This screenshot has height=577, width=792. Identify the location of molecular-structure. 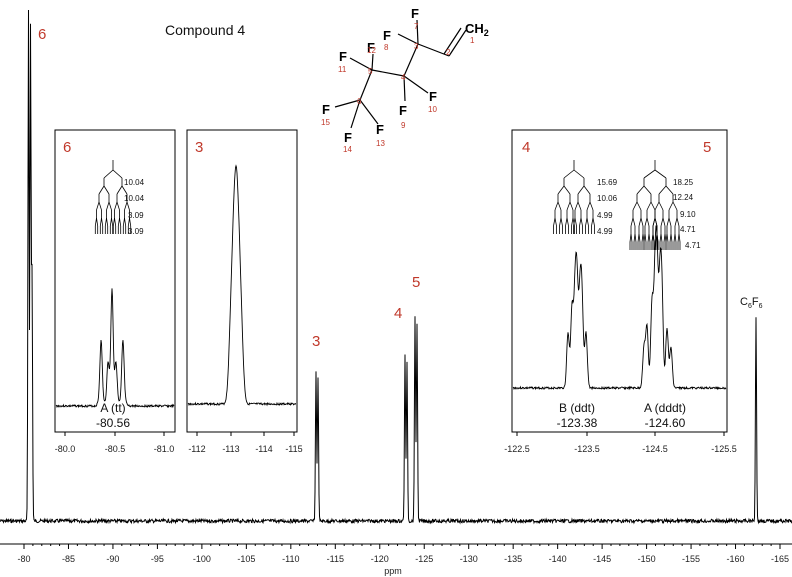
(400, 74).